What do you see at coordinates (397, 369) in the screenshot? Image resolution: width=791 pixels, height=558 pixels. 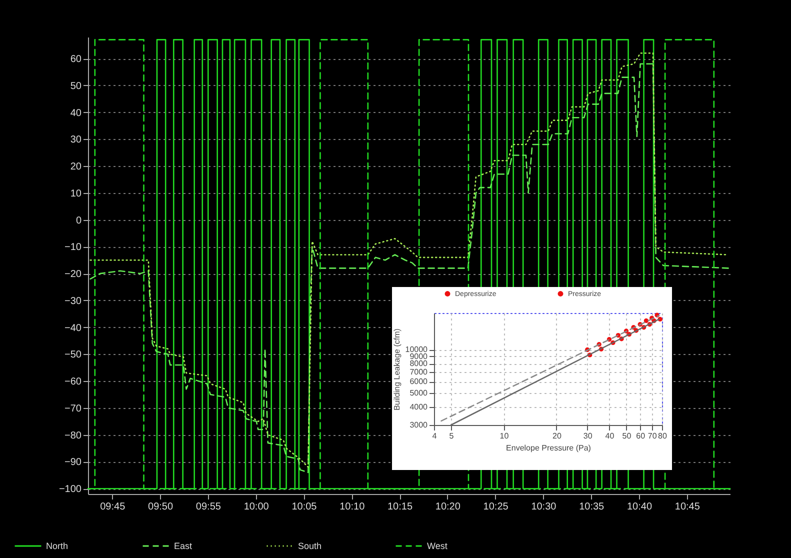 I see `y-axis-title: Building Leakage (cfm)` at bounding box center [397, 369].